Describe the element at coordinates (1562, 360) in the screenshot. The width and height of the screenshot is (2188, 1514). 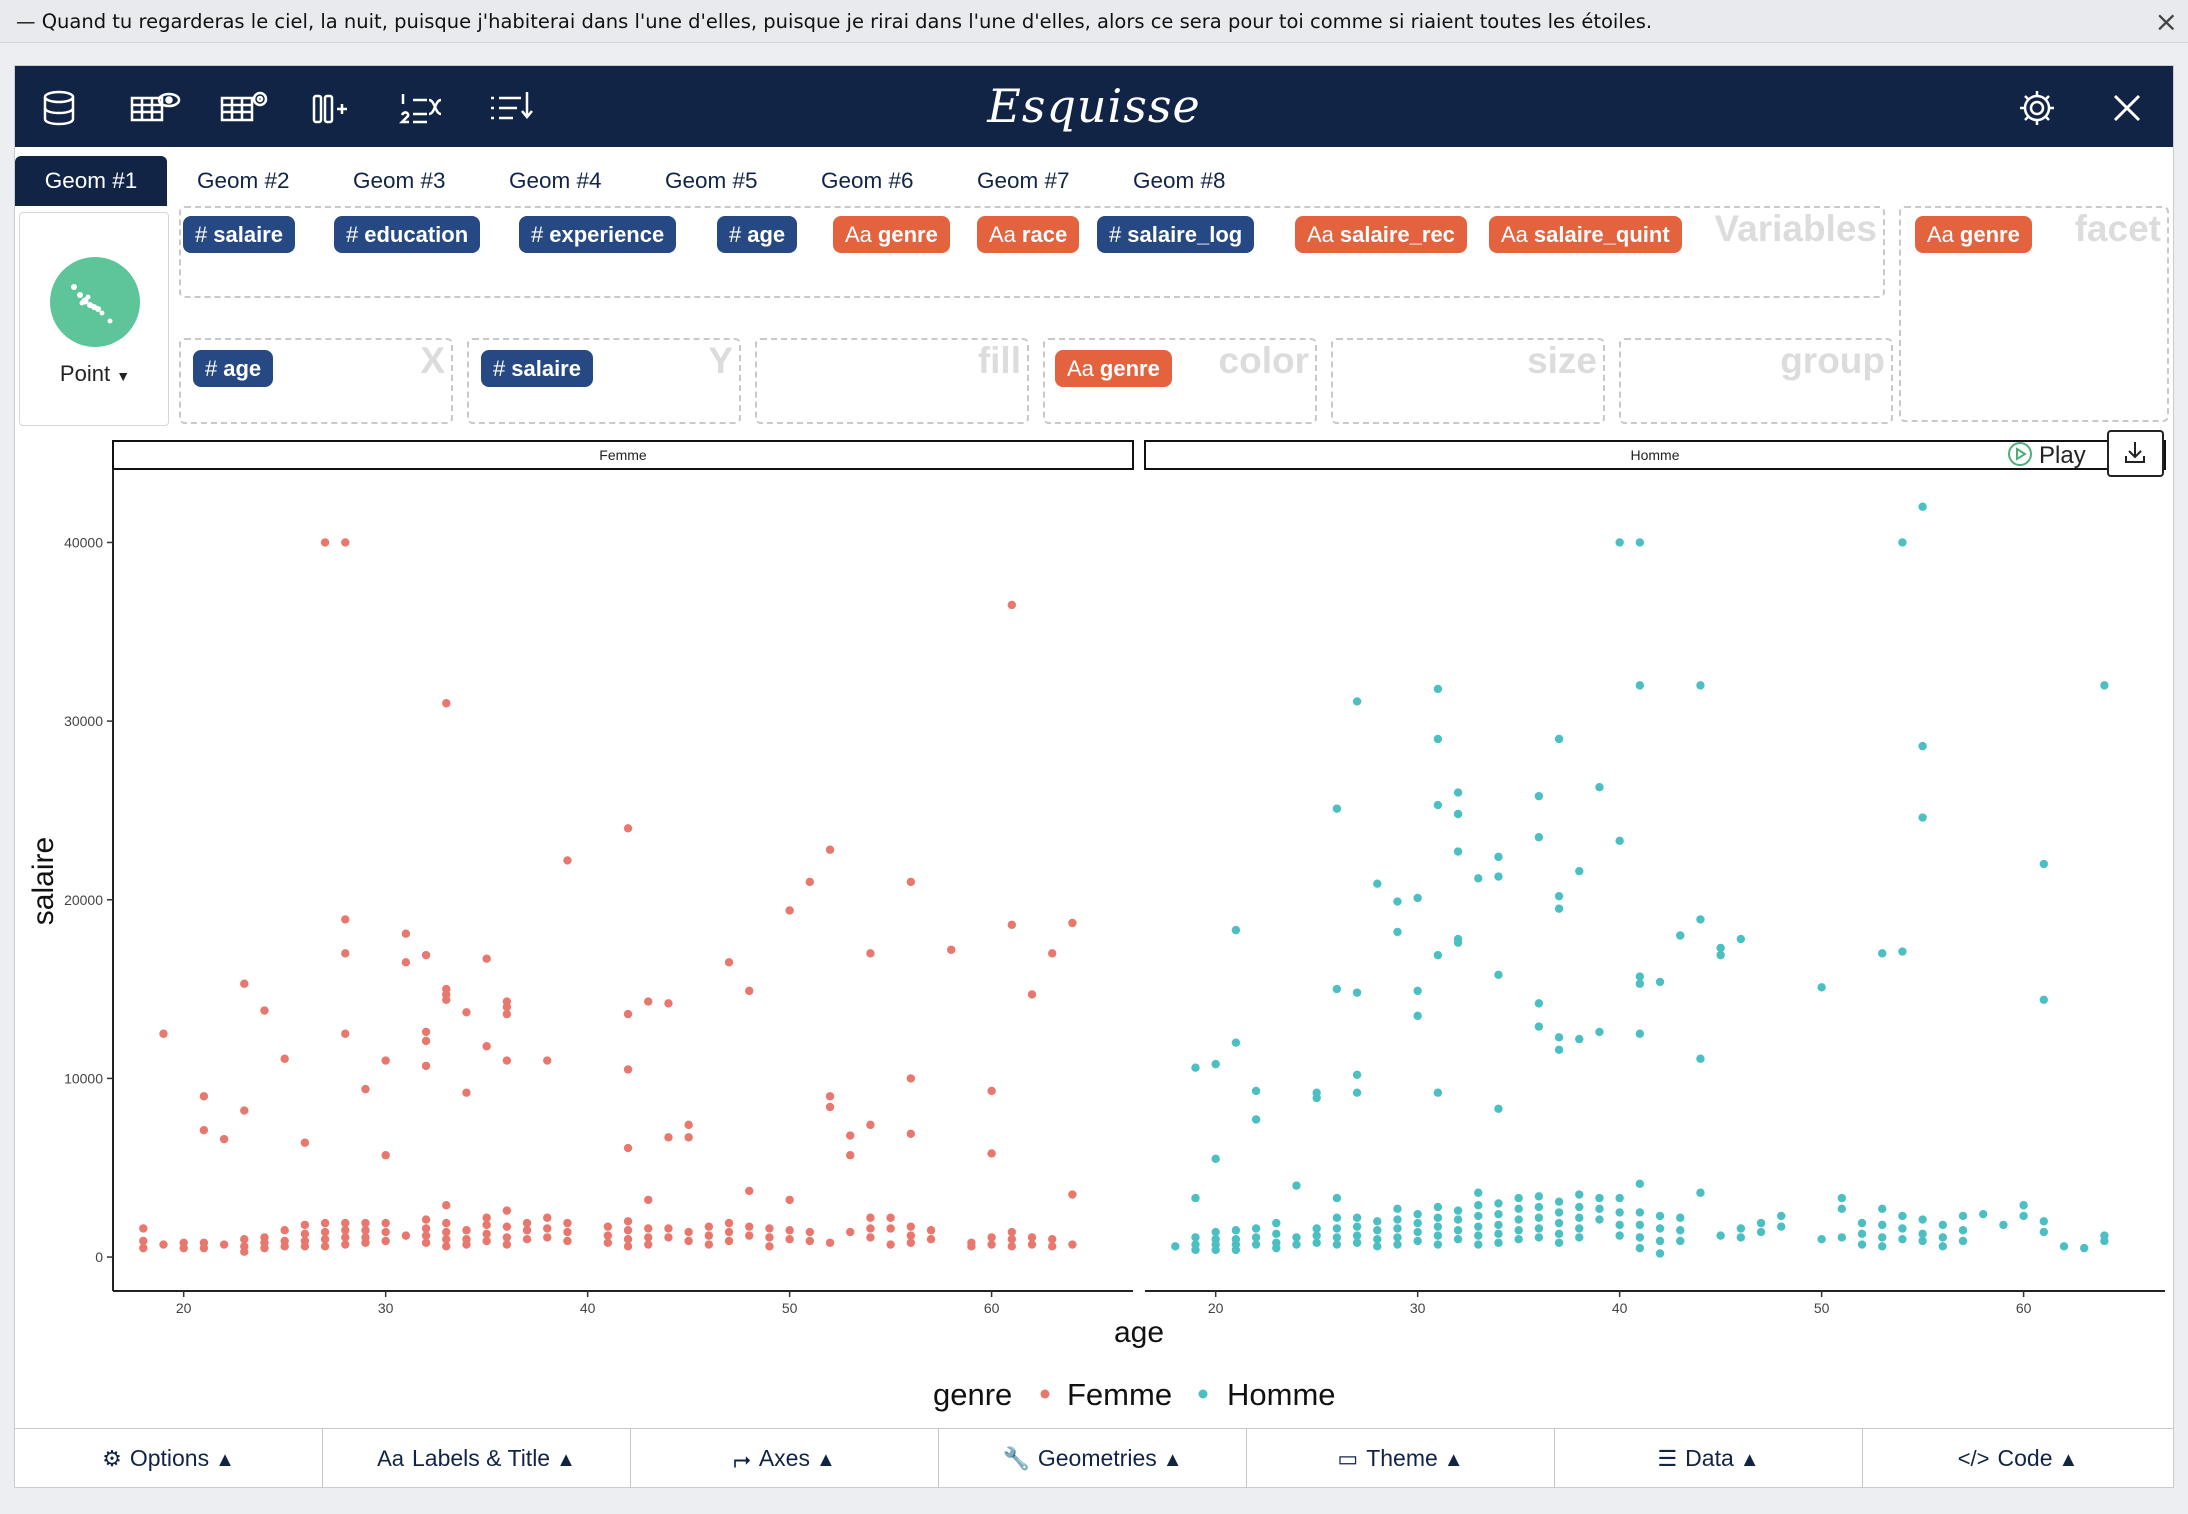
I see `size-zone-label: size` at that location.